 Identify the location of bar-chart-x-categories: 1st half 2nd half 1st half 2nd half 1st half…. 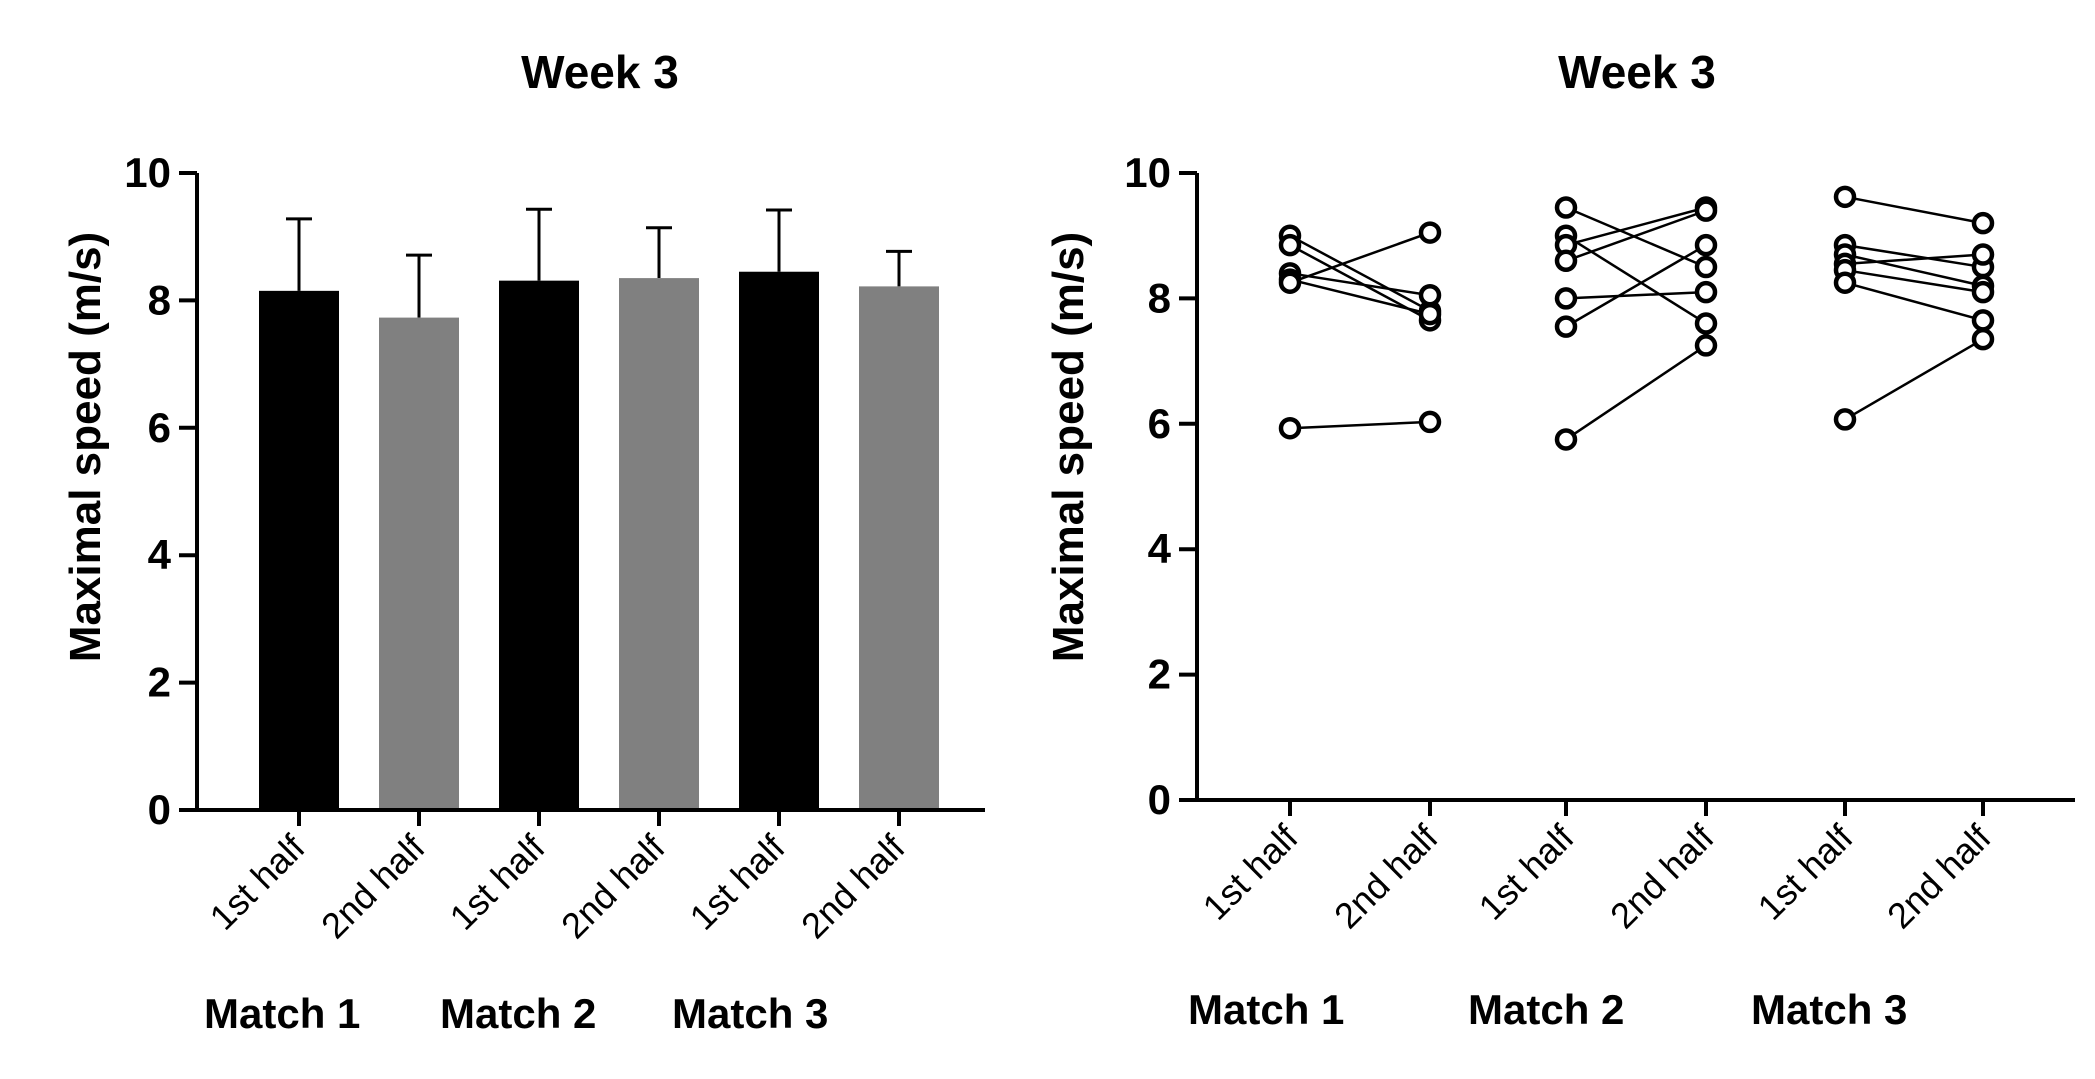
(557, 878).